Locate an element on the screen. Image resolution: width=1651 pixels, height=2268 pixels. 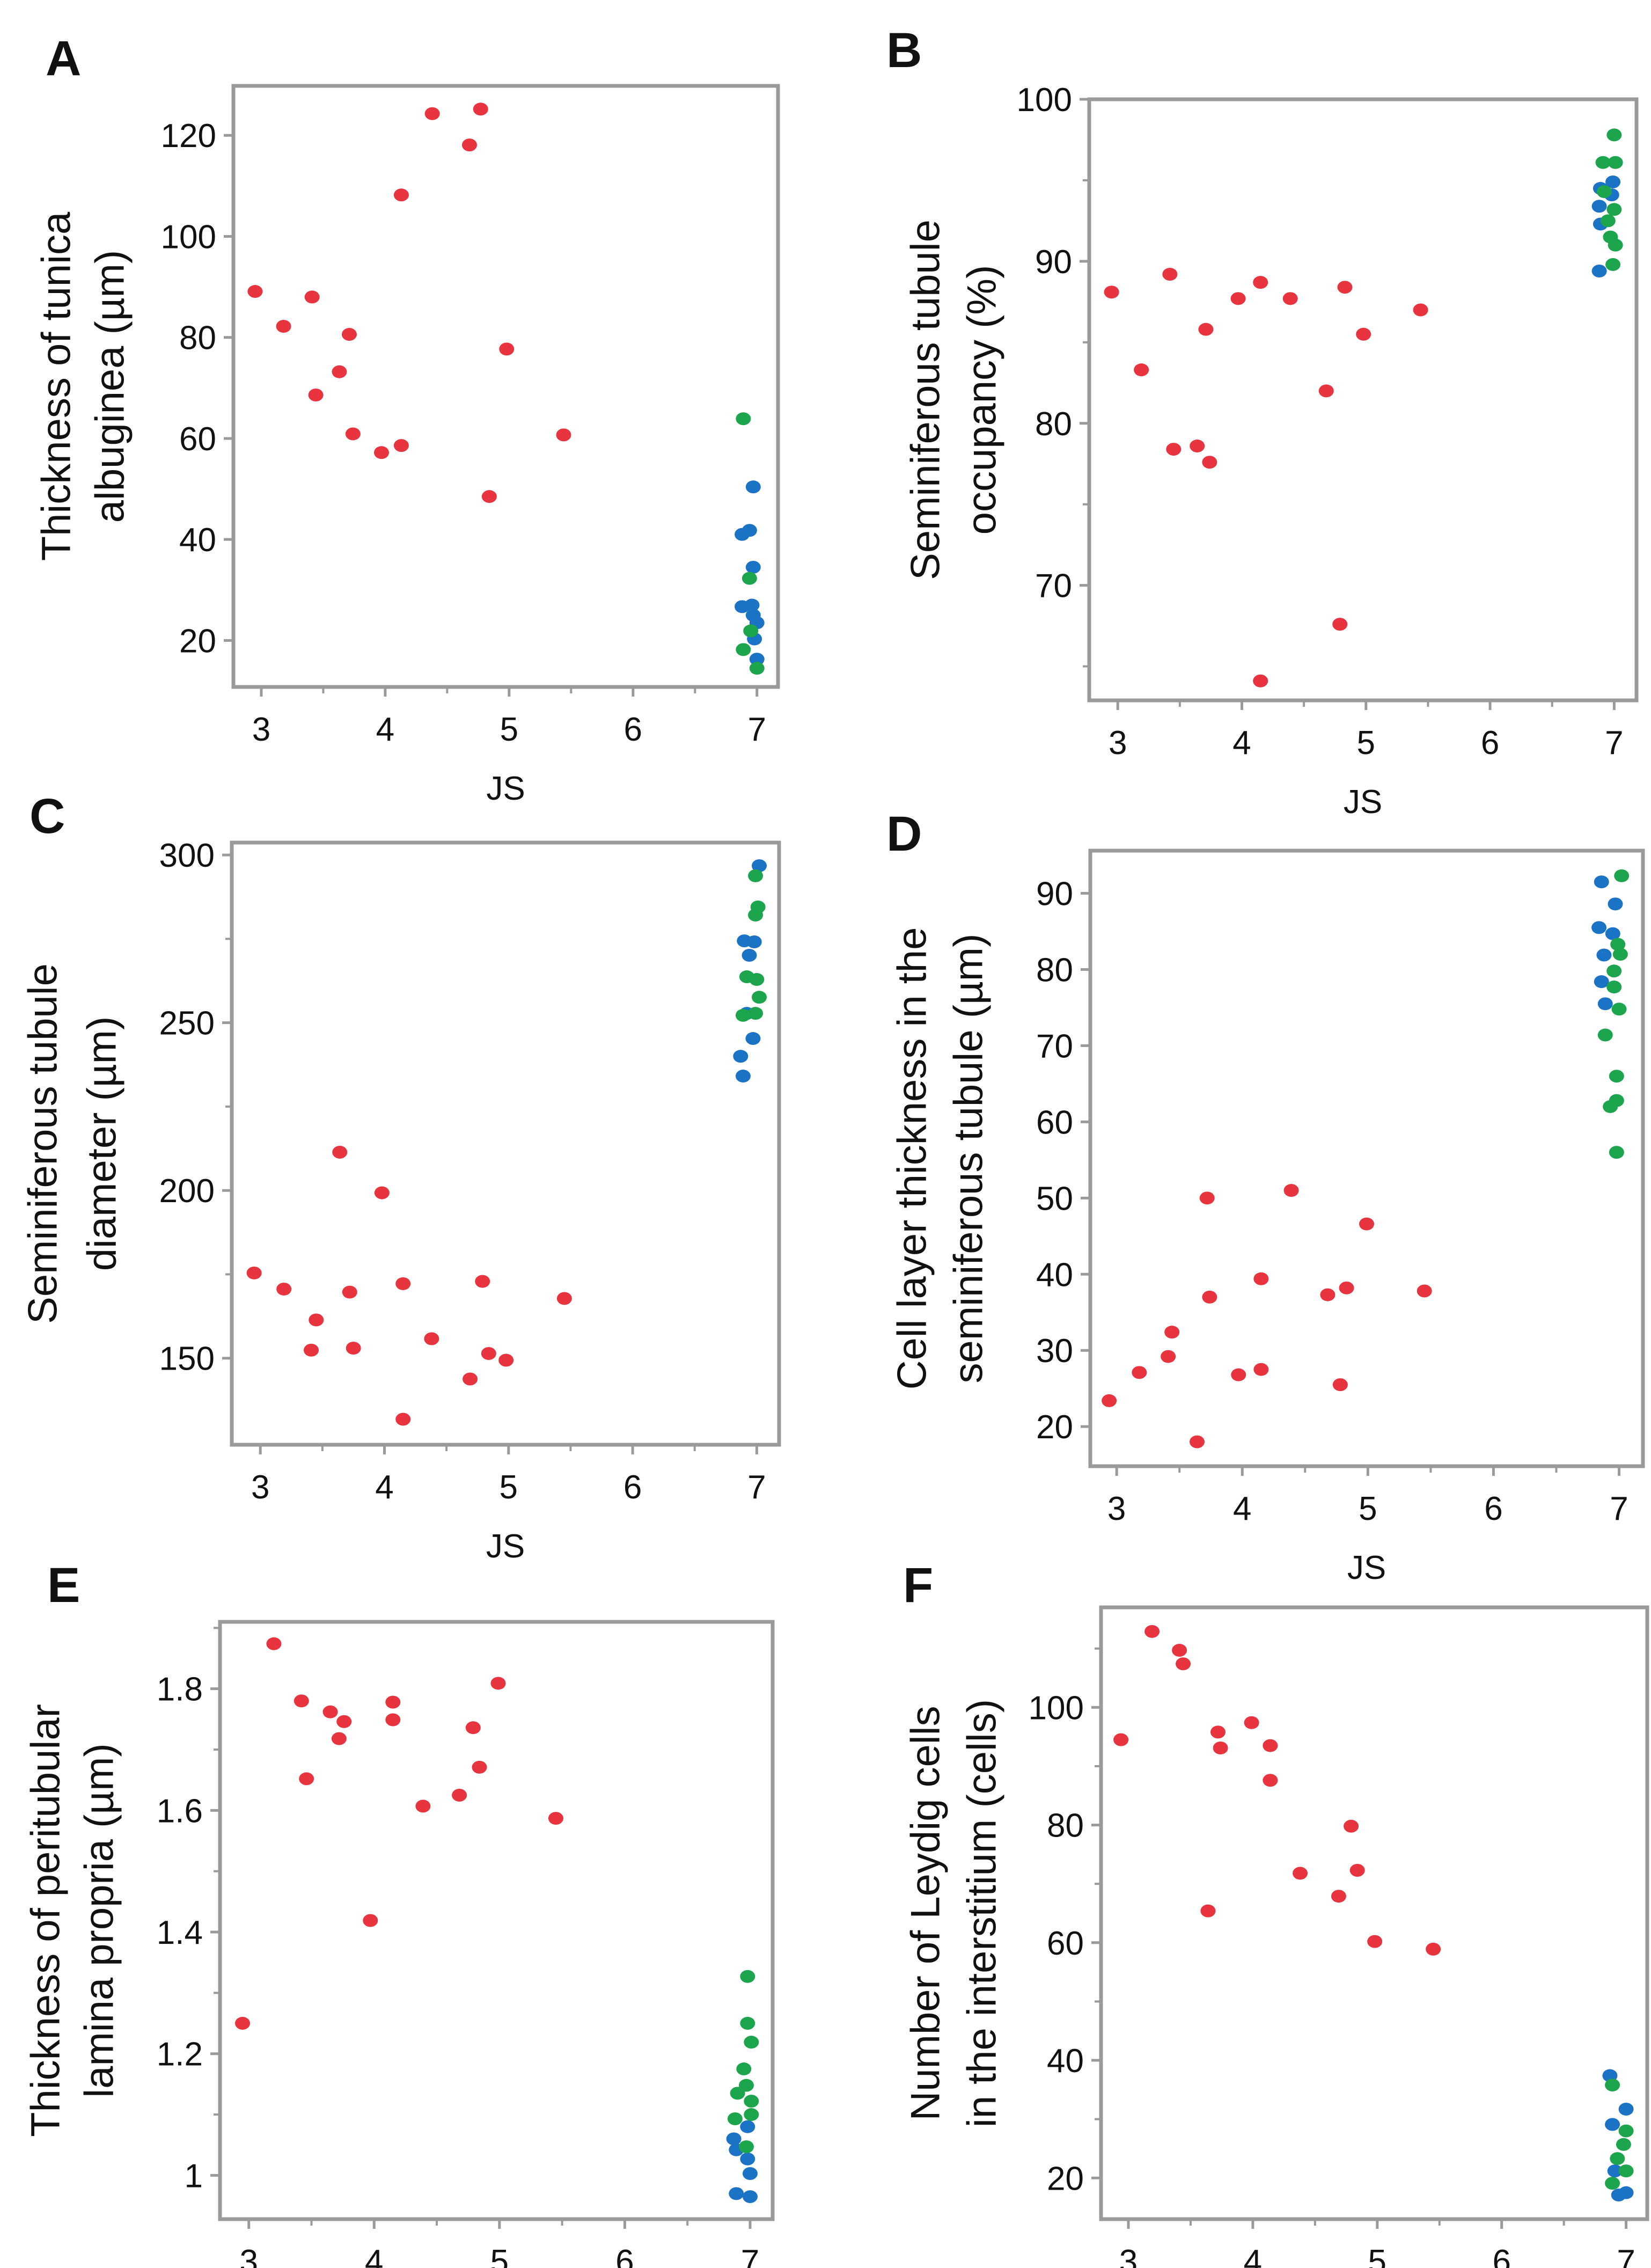
panel-letter: A is located at coordinates (63, 58).